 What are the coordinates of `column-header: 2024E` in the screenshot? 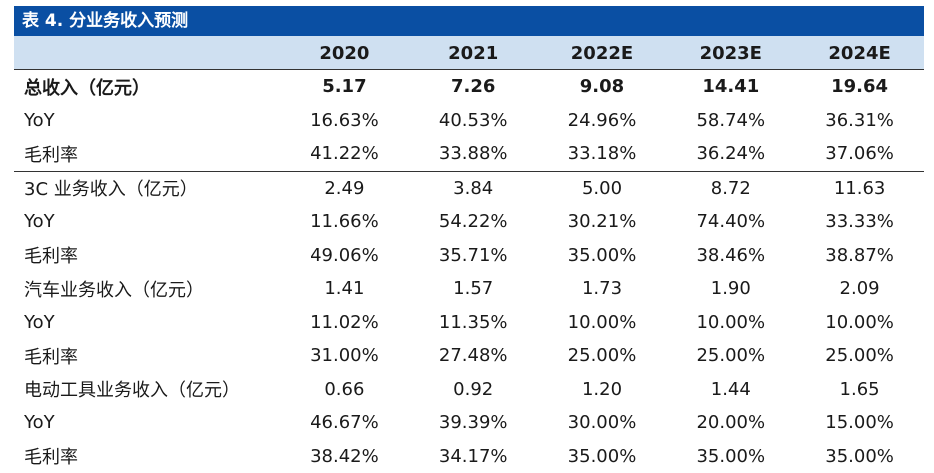 It's located at (859, 53).